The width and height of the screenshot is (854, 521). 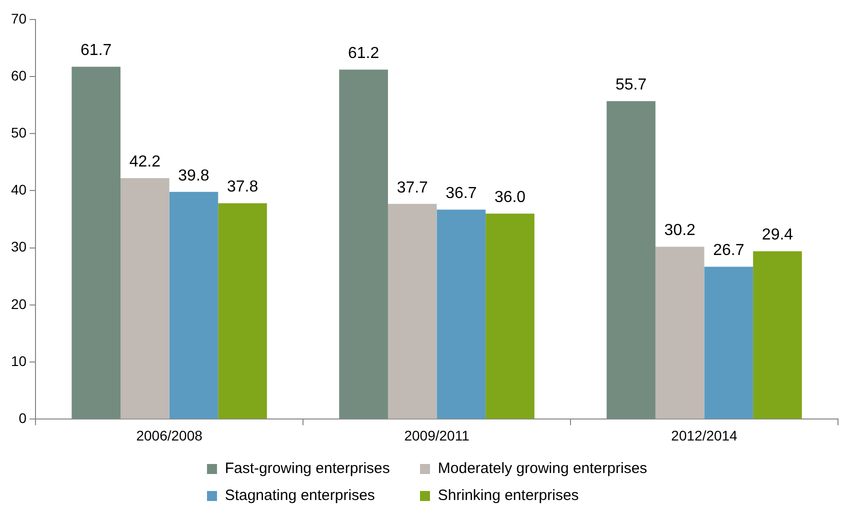 What do you see at coordinates (18, 132) in the screenshot?
I see `y-tick-label: 50` at bounding box center [18, 132].